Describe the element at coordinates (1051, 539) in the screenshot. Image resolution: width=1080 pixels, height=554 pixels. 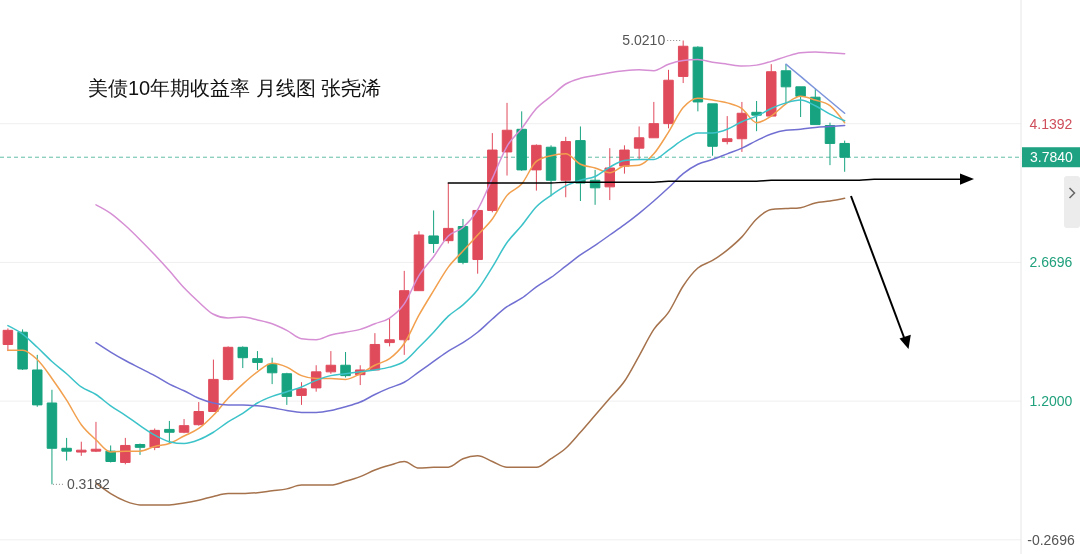
I see `y-tick-label: -0.2696` at that location.